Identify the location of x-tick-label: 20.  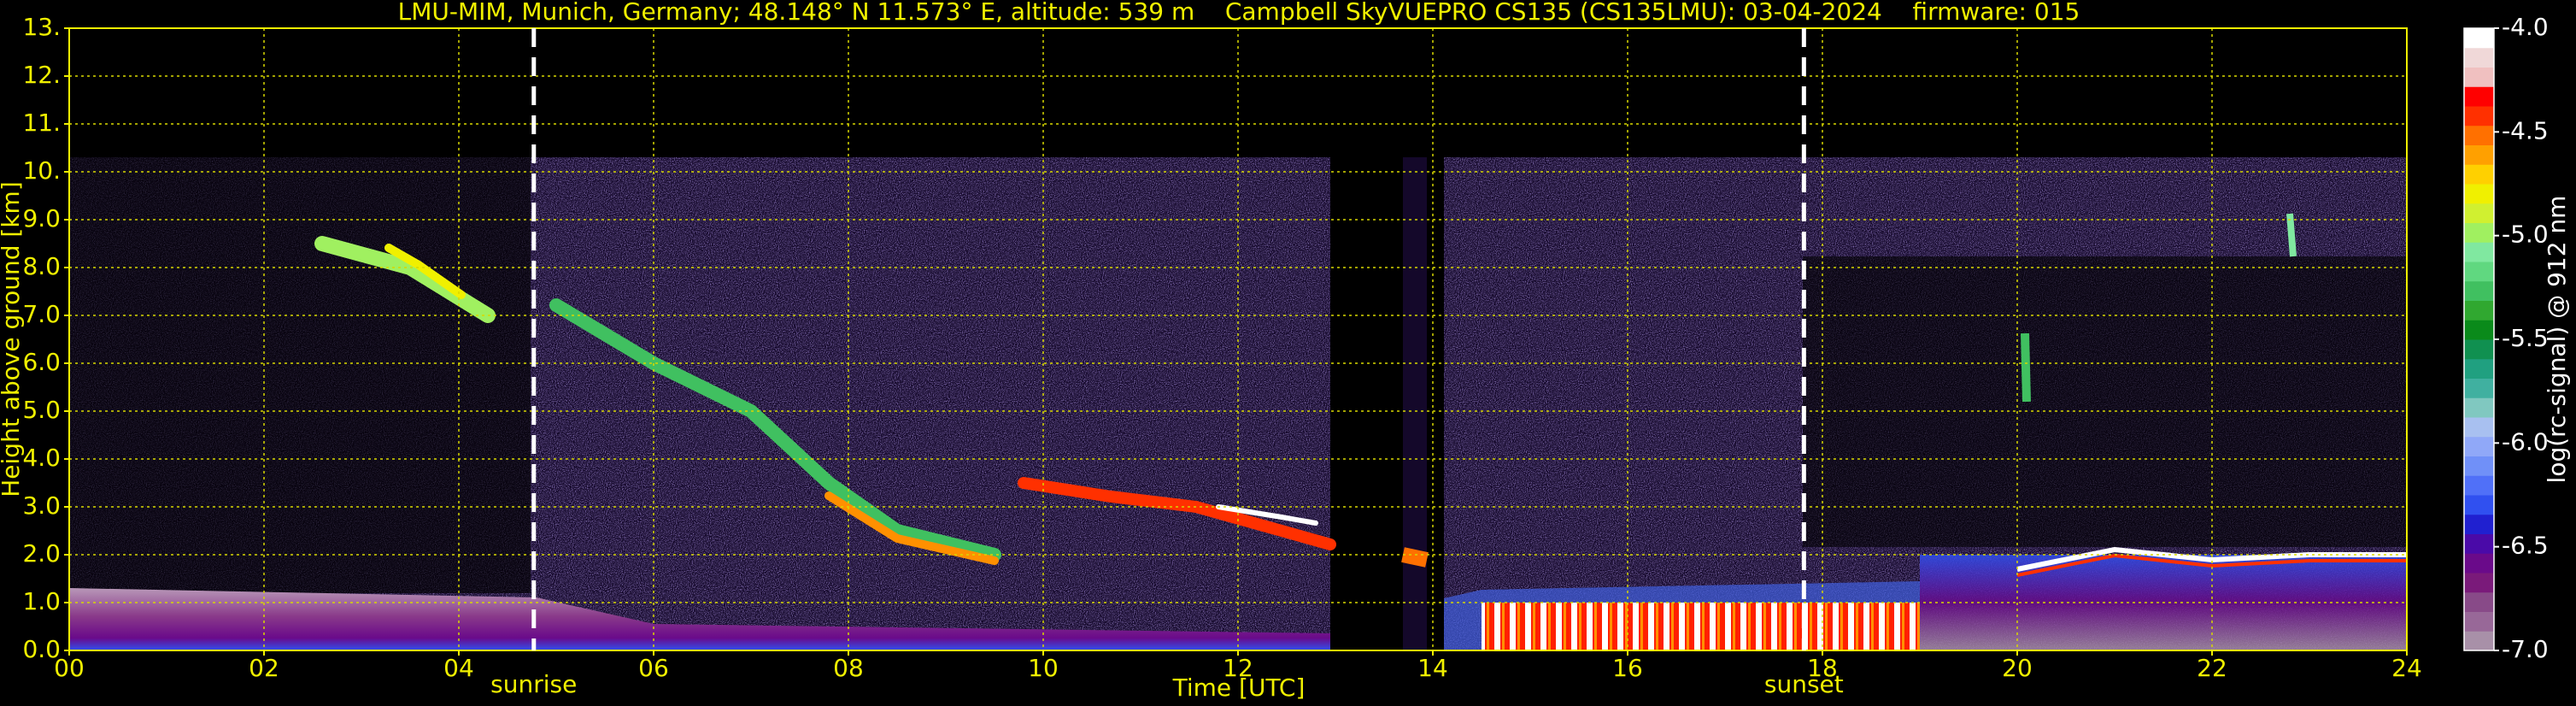
(2017, 668).